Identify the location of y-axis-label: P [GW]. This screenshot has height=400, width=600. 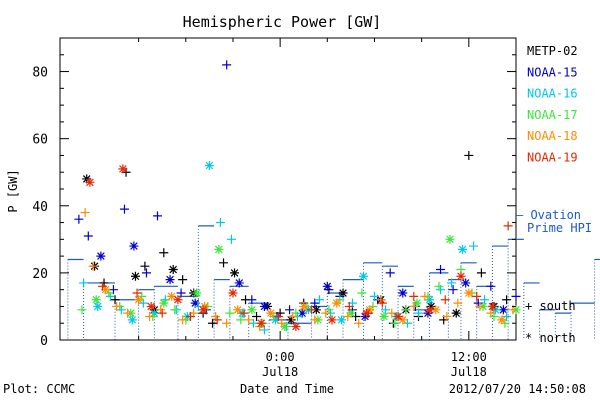
(13, 190).